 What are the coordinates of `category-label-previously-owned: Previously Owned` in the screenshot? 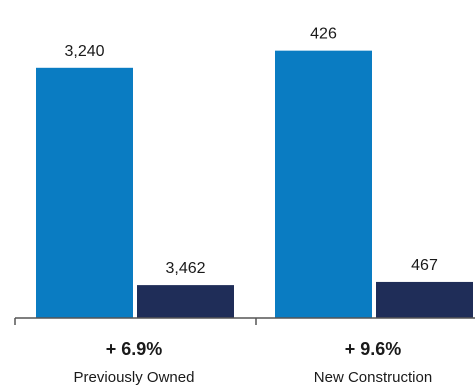 It's located at (134, 377).